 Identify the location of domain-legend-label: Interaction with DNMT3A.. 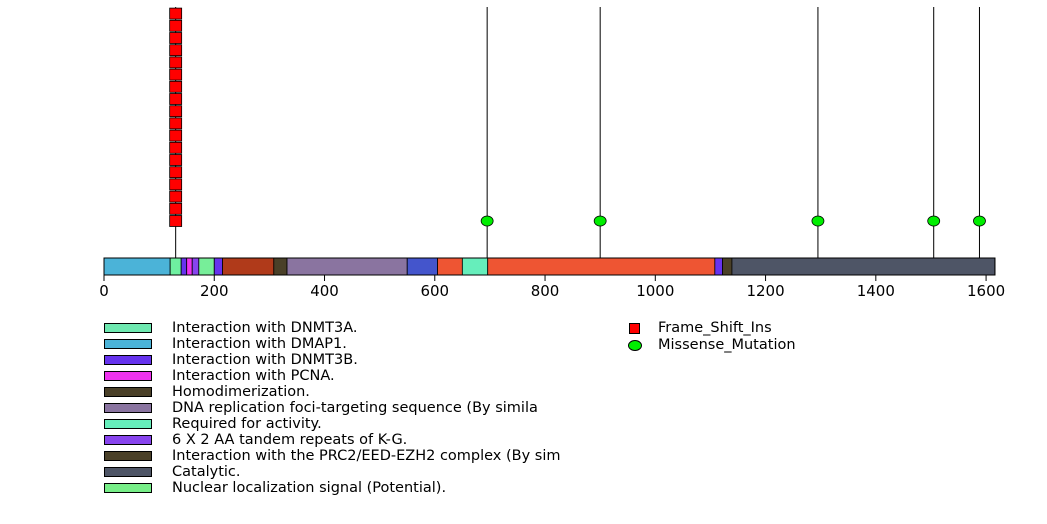
(265, 328).